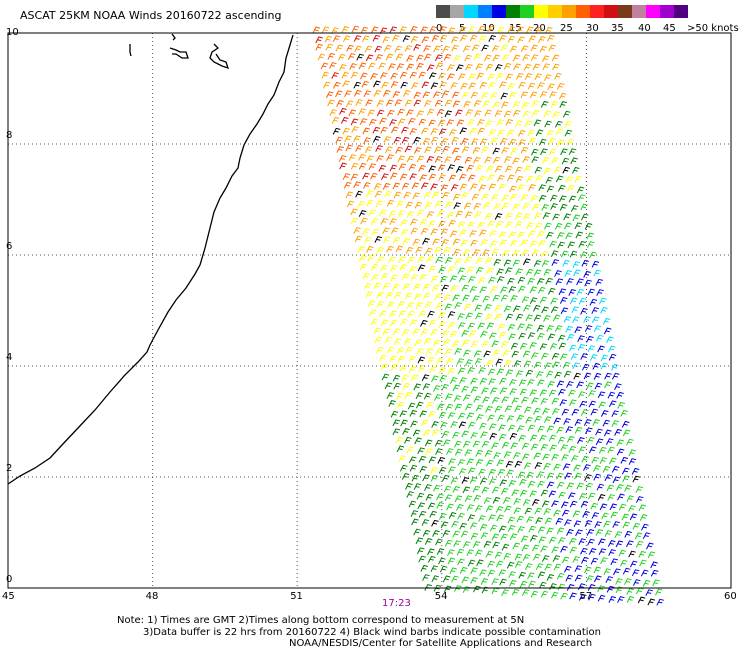 The image size is (740, 650). What do you see at coordinates (669, 28) in the screenshot?
I see `colorbar-label: 45` at bounding box center [669, 28].